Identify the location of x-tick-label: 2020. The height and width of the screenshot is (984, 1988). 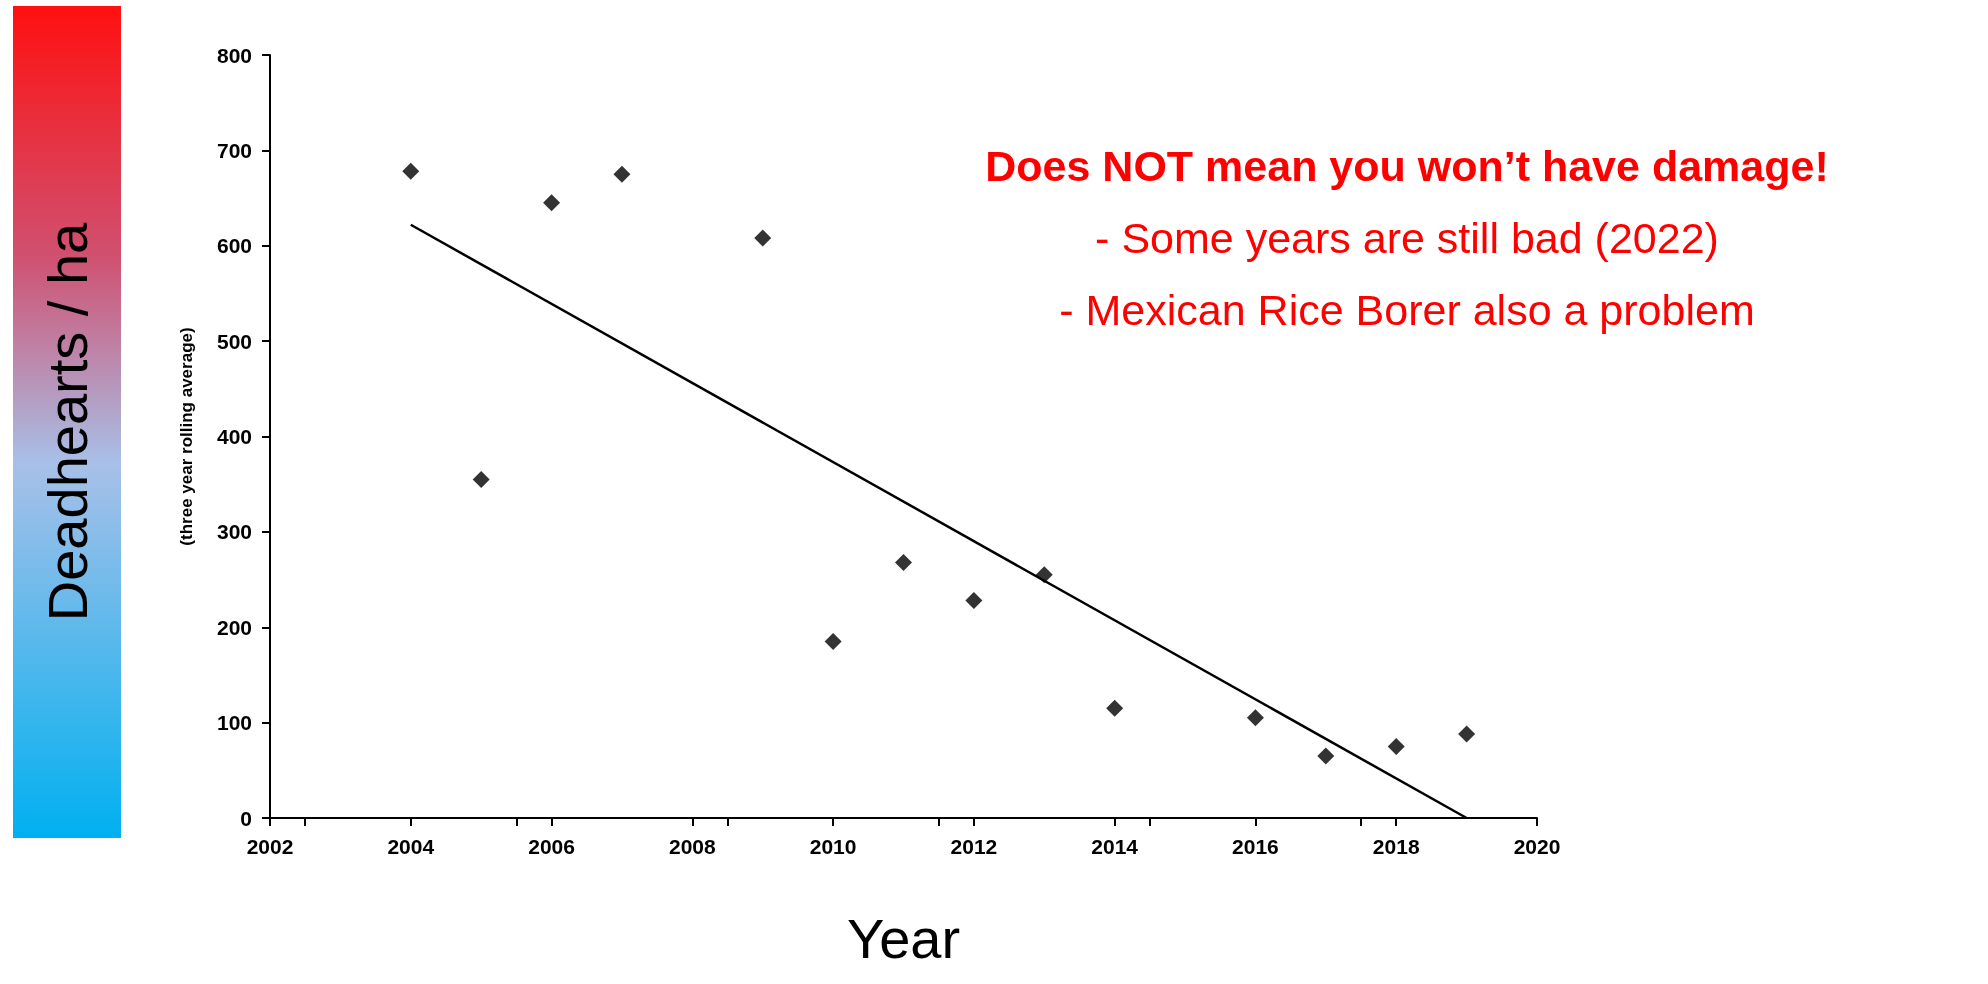
(1537, 846).